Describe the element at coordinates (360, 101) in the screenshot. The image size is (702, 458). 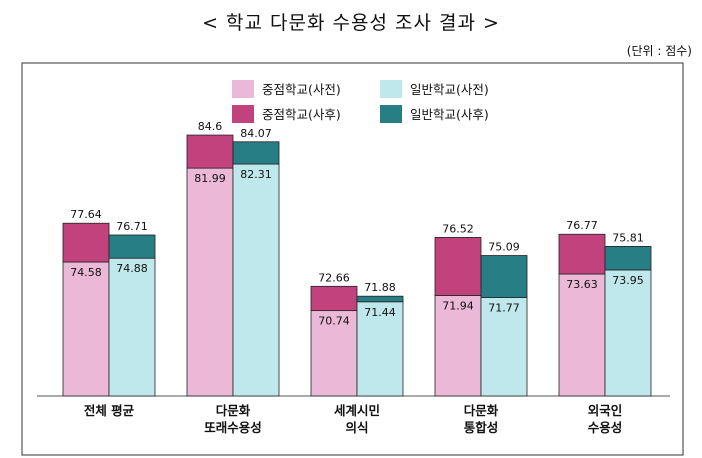
I see `legend: 중점학교(사전) 일반학교(사전) 중점학교(사후) 일반학교(사후)` at that location.